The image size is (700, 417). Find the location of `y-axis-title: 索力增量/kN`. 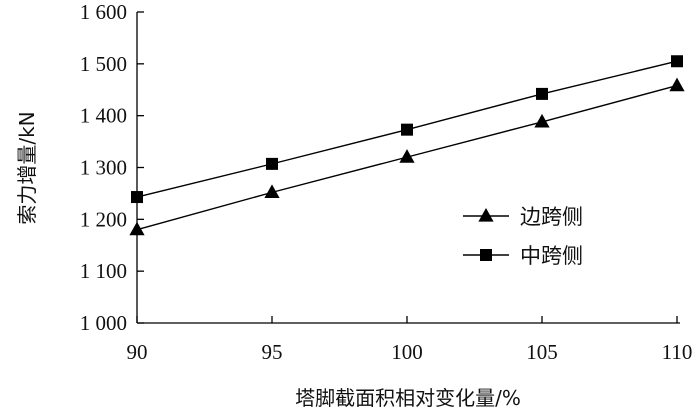

y-axis-title: 索力增量/kN is located at coordinates (27, 167).